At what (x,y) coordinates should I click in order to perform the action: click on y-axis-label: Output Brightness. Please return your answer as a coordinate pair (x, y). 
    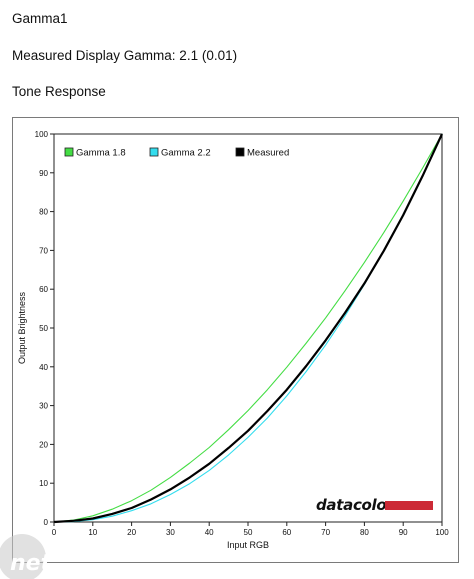
    Looking at the image, I should click on (22, 327).